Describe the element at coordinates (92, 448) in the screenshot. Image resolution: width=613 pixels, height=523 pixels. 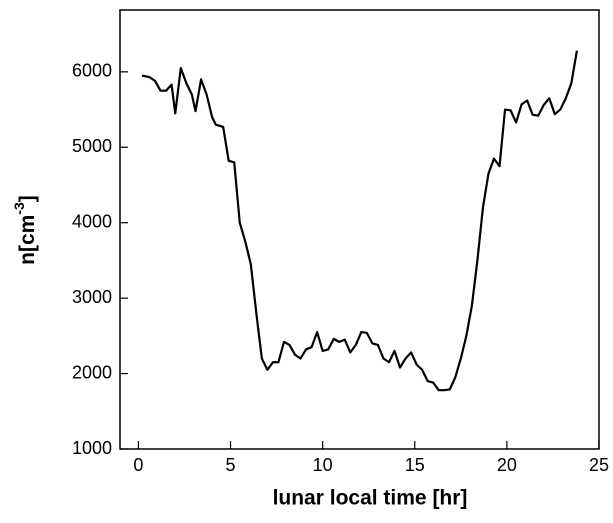
I see `y-tick-label: 1000` at that location.